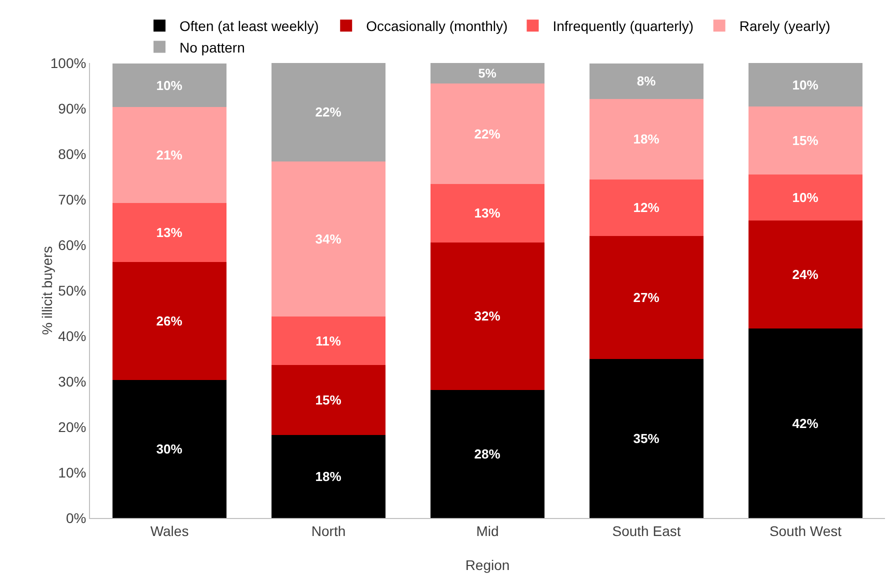 This screenshot has width=895, height=588. I want to click on legend-label: Rarely (yearly), so click(784, 26).